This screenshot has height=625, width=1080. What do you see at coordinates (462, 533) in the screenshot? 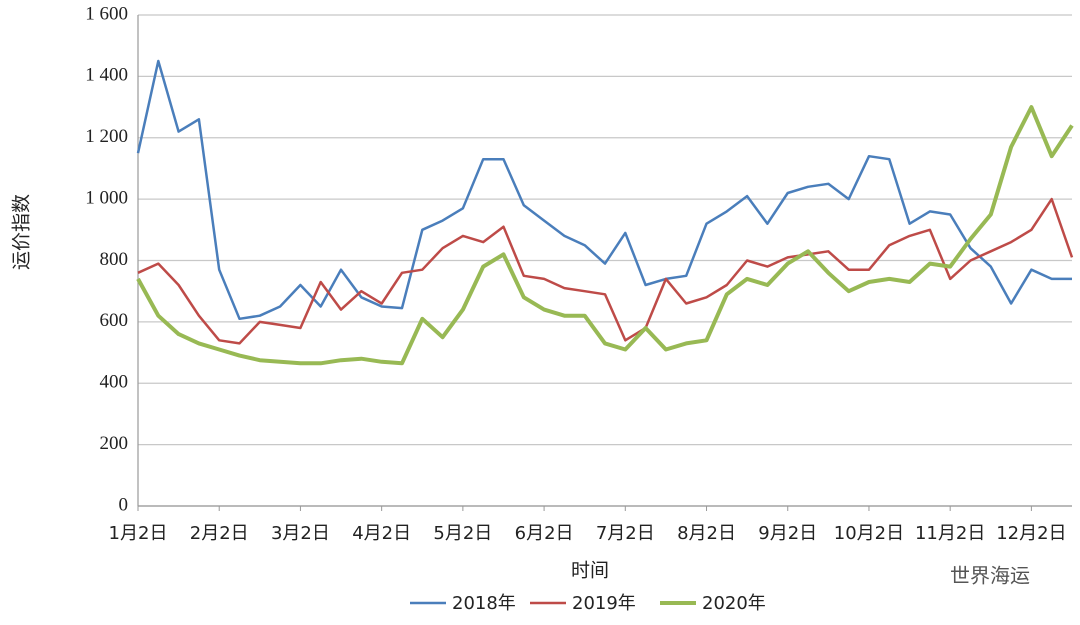
I see `x-tick-label: 5月2日` at bounding box center [462, 533].